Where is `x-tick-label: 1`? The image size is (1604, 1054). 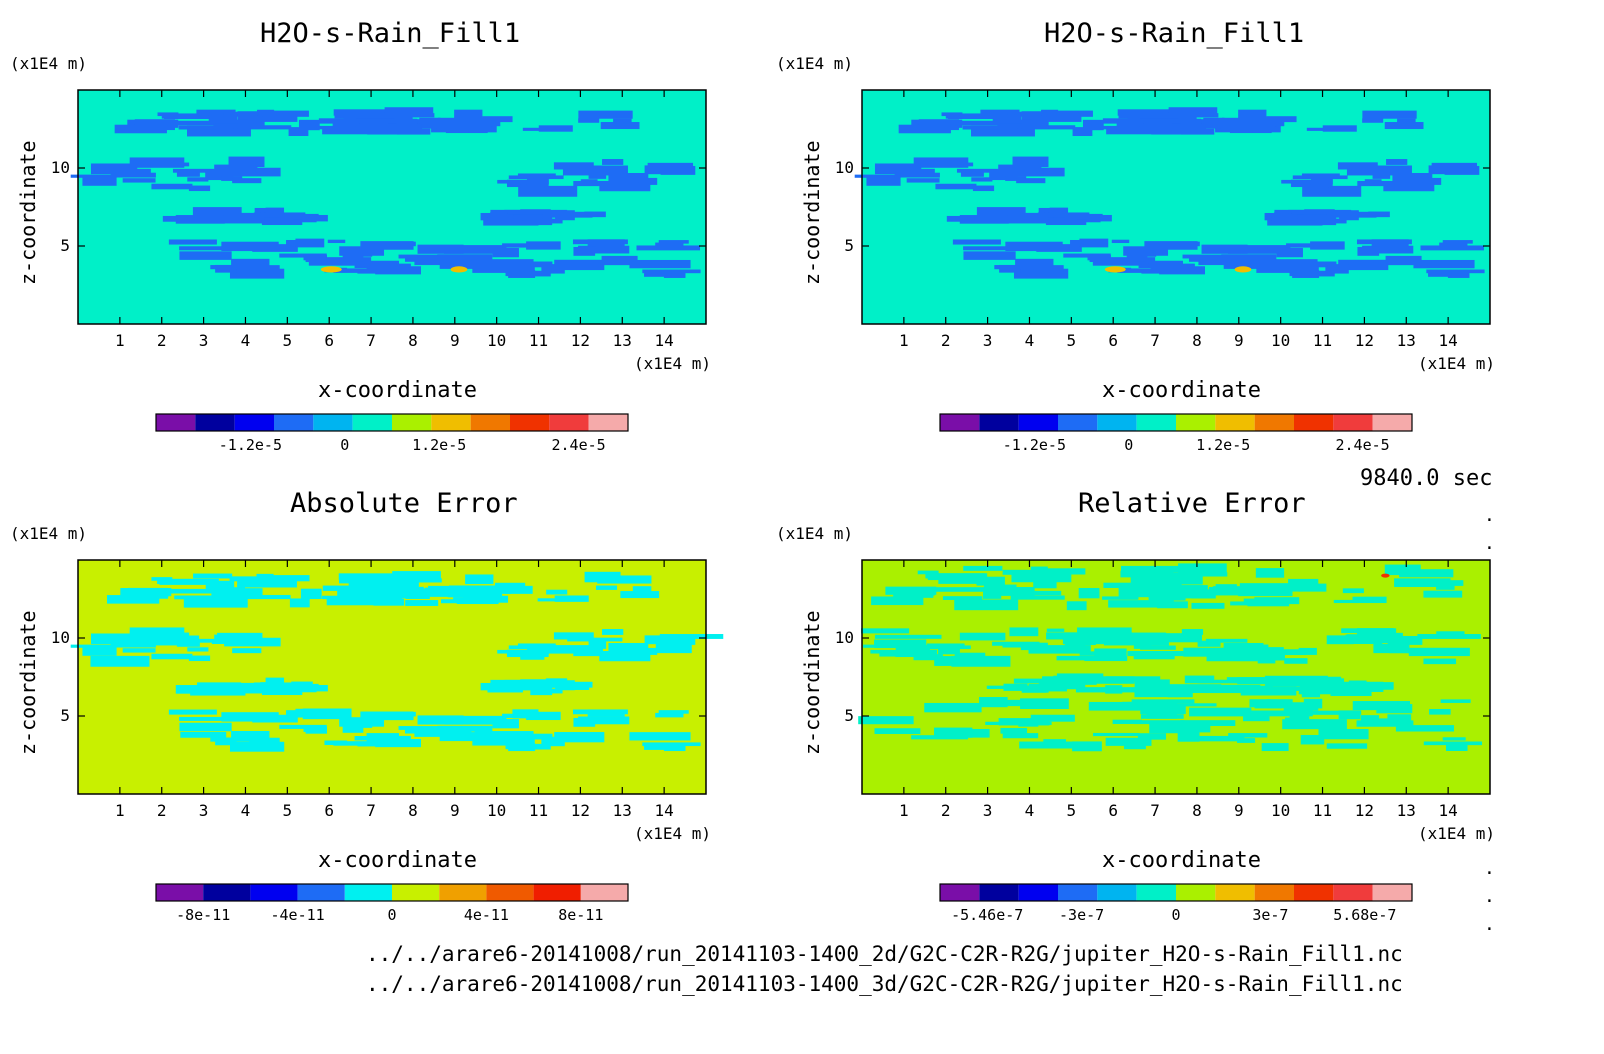
x-tick-label: 1 is located at coordinates (904, 340).